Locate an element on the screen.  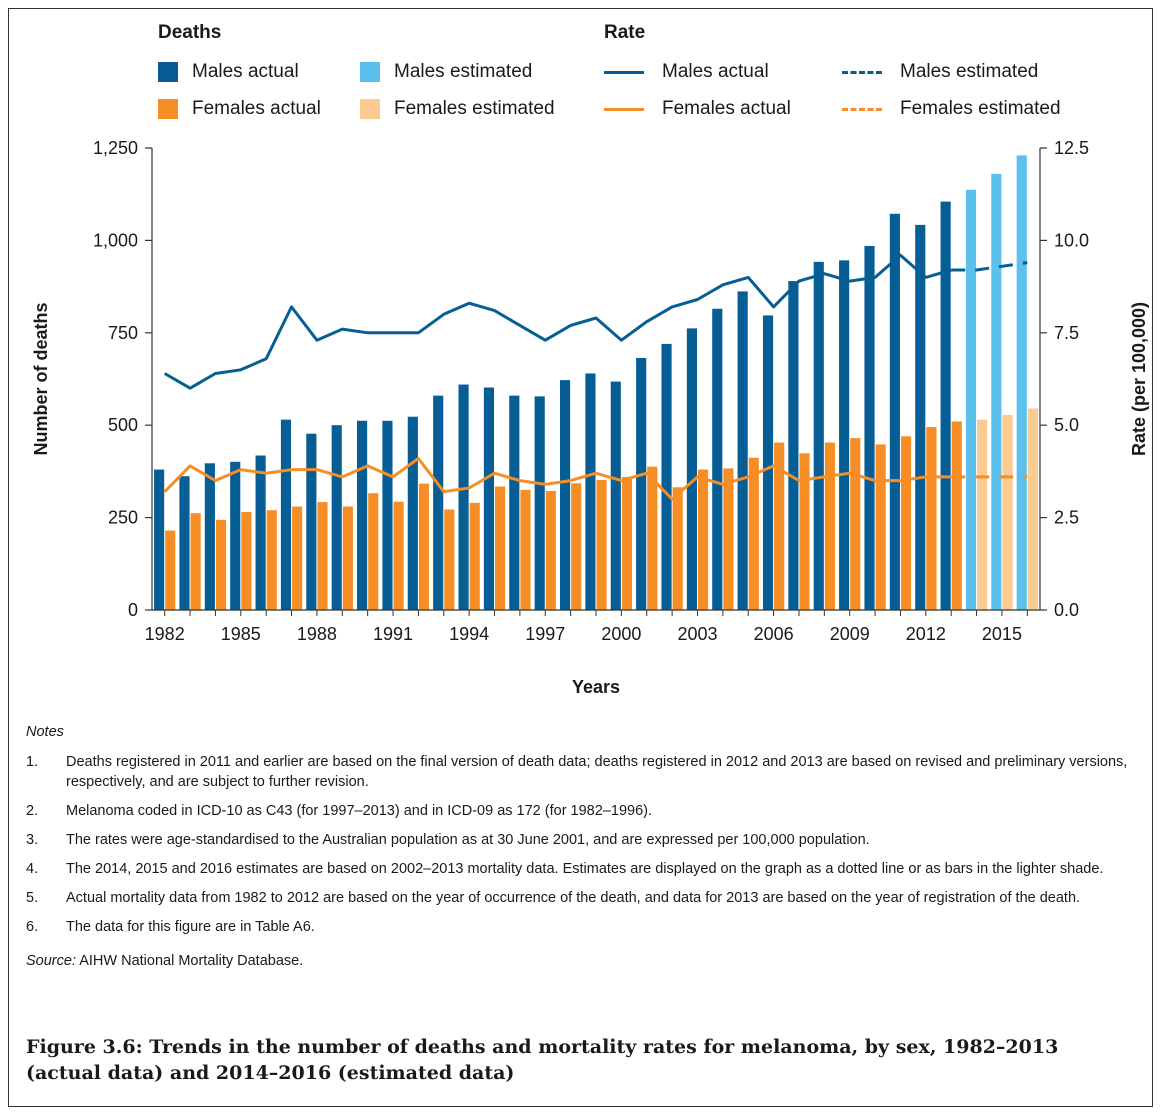
legend-dash-swatch is located at coordinates (862, 72).